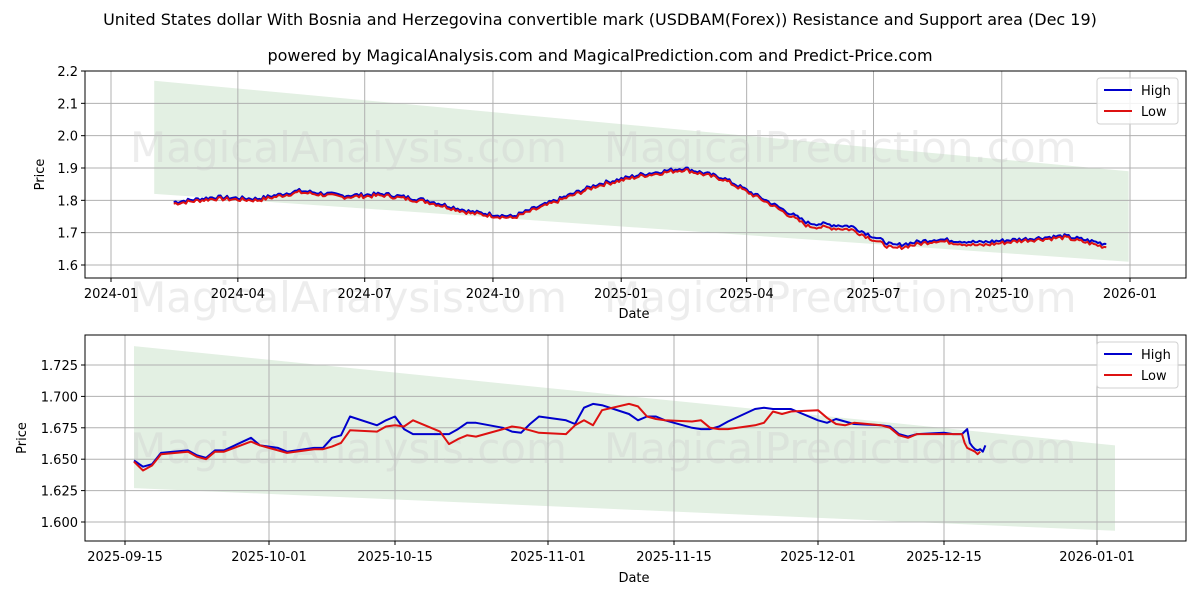 This screenshot has width=1200, height=600. What do you see at coordinates (944, 557) in the screenshot?
I see `x-tick-label: 2025-12-15` at bounding box center [944, 557].